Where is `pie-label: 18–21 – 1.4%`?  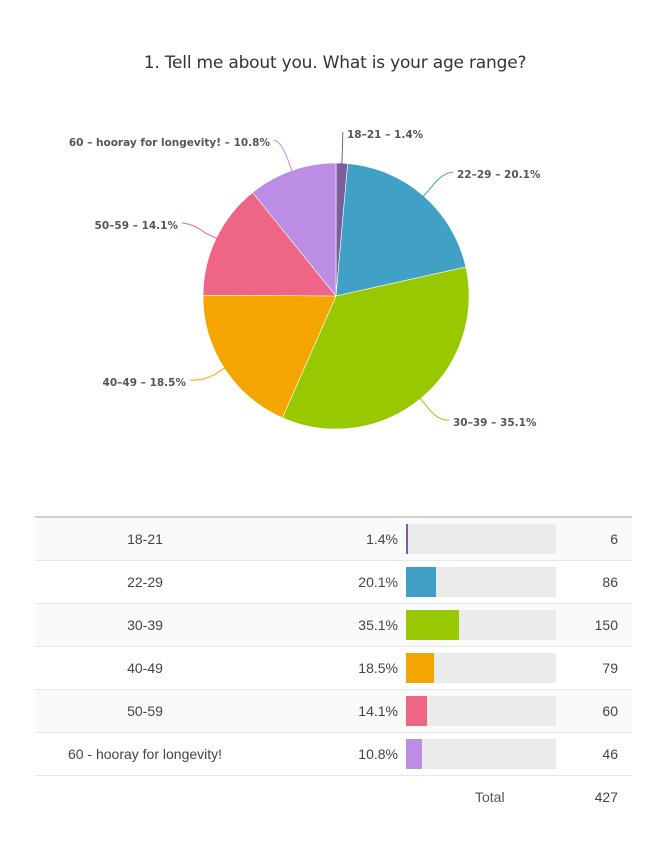 pie-label: 18–21 – 1.4% is located at coordinates (385, 135).